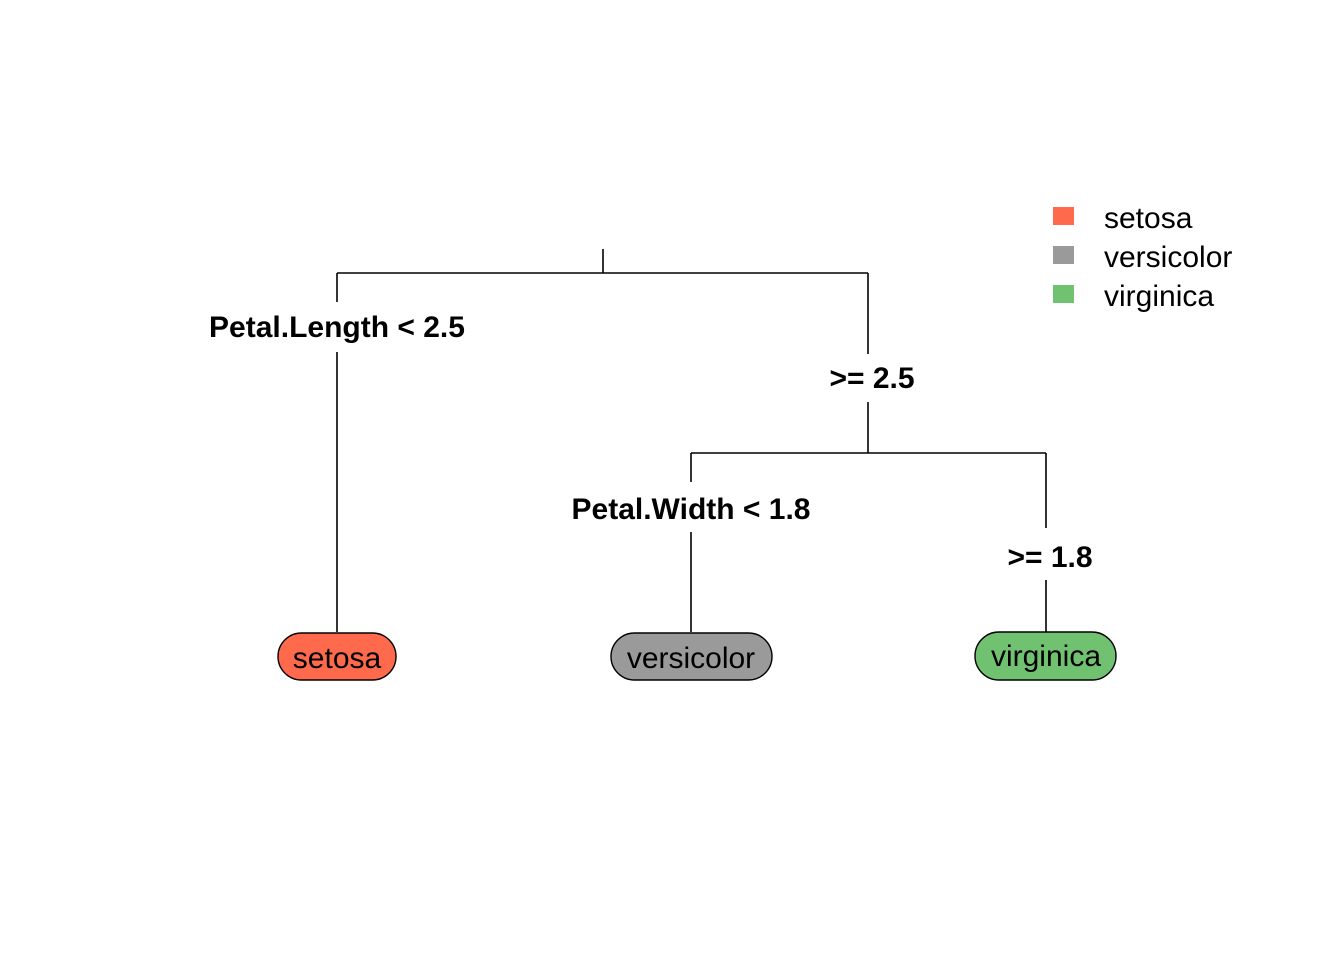 This screenshot has width=1344, height=960. I want to click on root-split-label: Petal.Length < 2.5, so click(337, 327).